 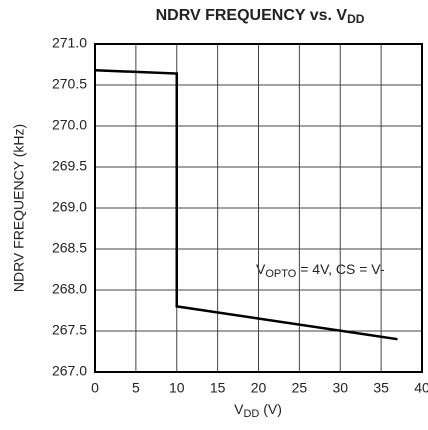 What do you see at coordinates (69, 166) in the screenshot?
I see `y-tick-label: 269.5` at bounding box center [69, 166].